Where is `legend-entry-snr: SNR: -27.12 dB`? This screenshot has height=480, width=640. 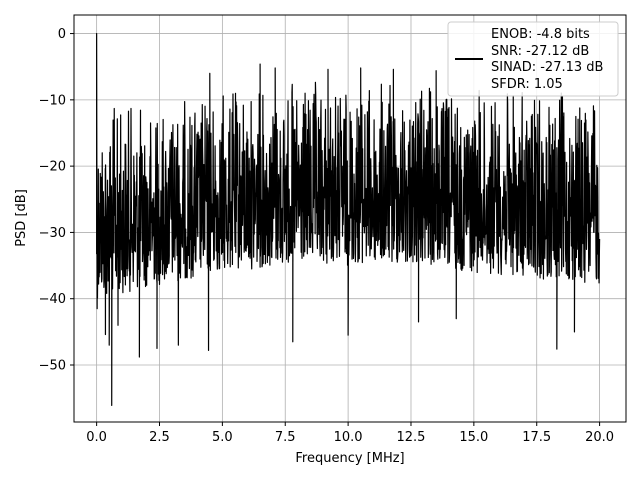
legend-entry-snr: SNR: -27.12 dB is located at coordinates (540, 51).